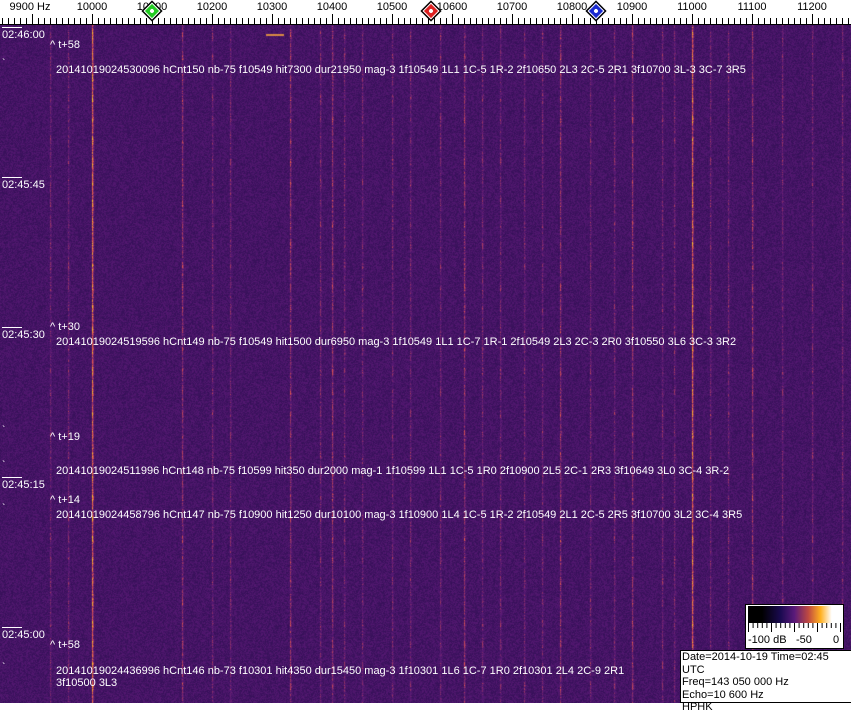 This screenshot has width=851, height=714. Describe the element at coordinates (23, 334) in the screenshot. I see `time-label: 02:45:30` at that location.